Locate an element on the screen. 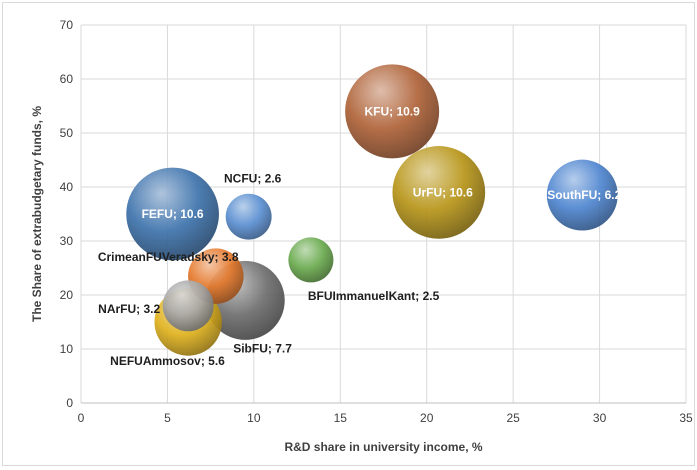 The height and width of the screenshot is (470, 697). bubble-label: NEFUAmmosov; 5.6 is located at coordinates (167, 361).